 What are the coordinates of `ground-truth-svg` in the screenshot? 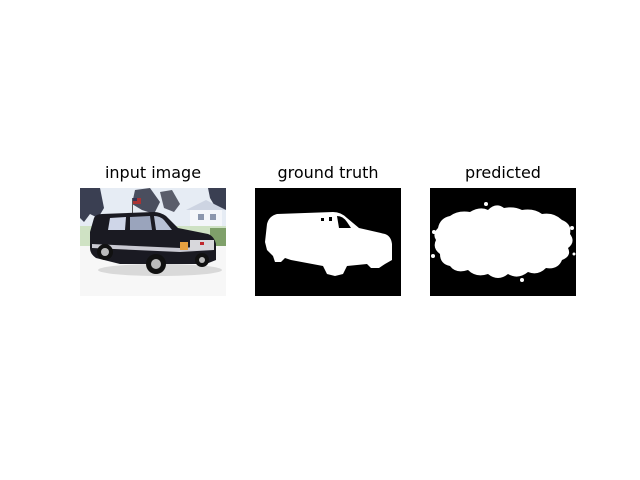 It's located at (328, 242).